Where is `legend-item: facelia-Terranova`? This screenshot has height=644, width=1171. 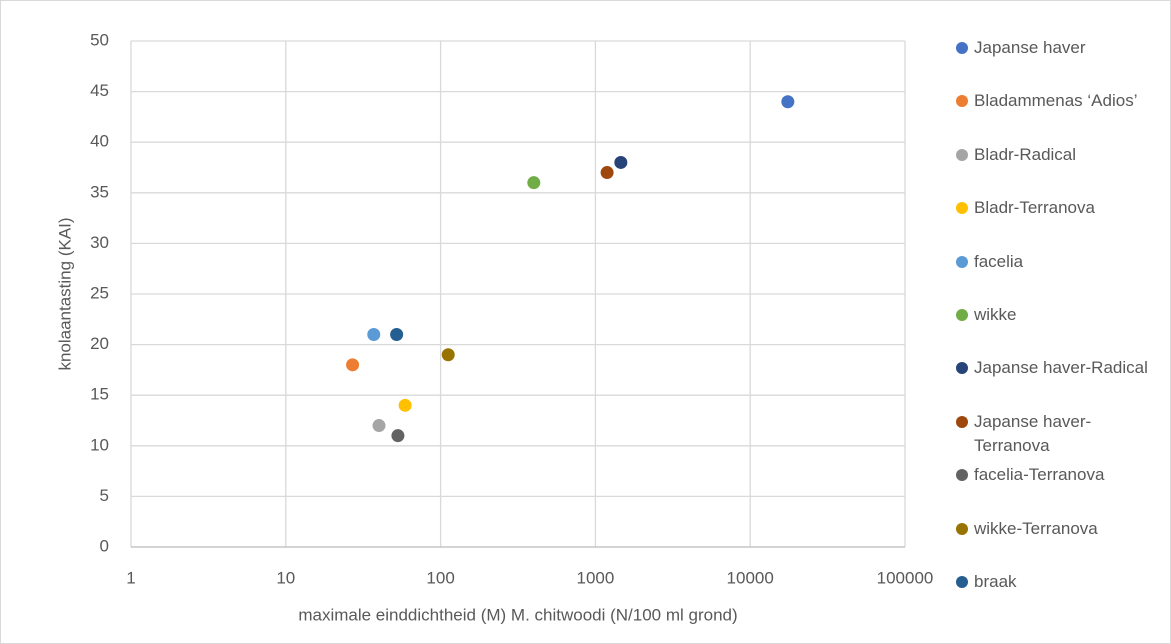
legend-item: facelia-Terranova is located at coordinates (1058, 475).